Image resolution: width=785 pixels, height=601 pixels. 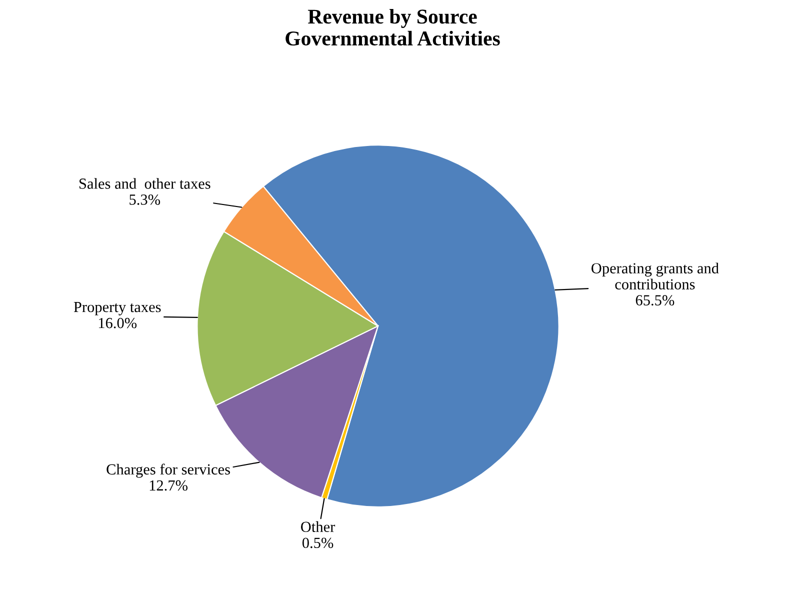 What do you see at coordinates (168, 471) in the screenshot?
I see `slice-label: Charges for services` at bounding box center [168, 471].